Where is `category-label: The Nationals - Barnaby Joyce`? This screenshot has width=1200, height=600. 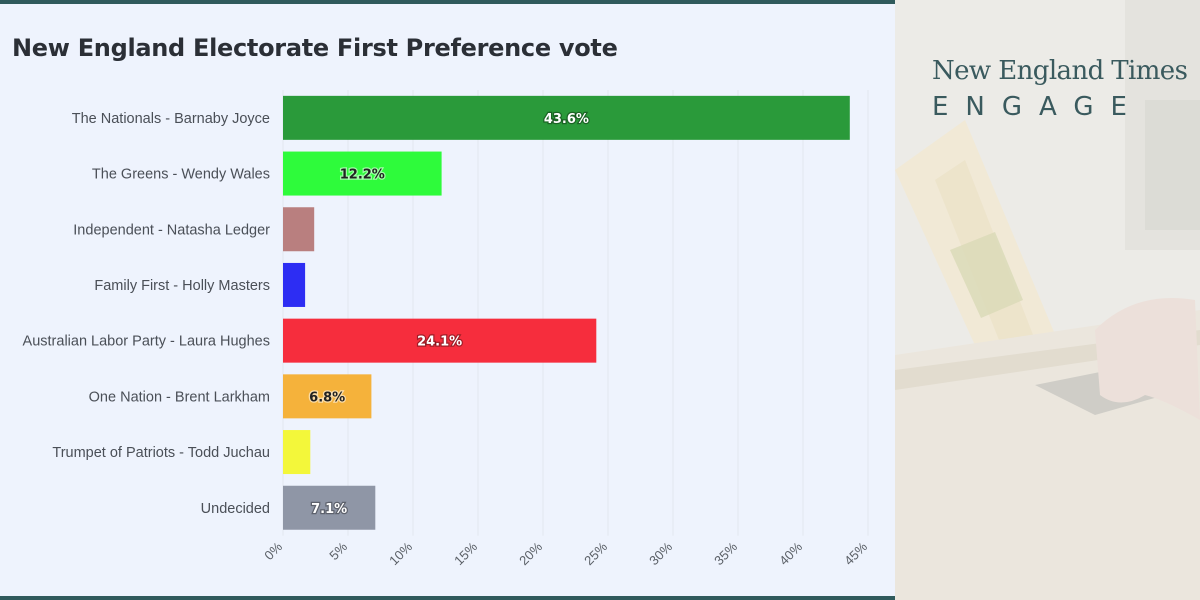
category-label: The Nationals - Barnaby Joyce is located at coordinates (171, 119).